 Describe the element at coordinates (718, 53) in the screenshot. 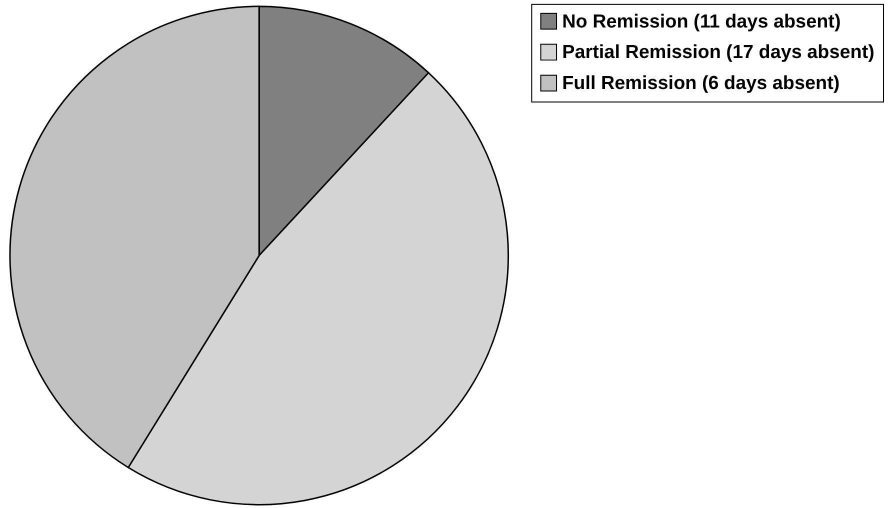

I see `legend-label: Partial Remission (17 days absent)` at that location.